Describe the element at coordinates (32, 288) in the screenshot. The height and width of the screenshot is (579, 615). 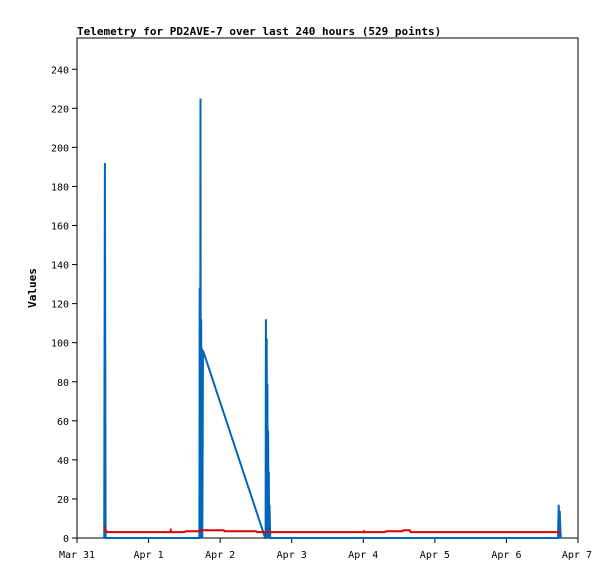
I see `y-axis-label: Values` at that location.